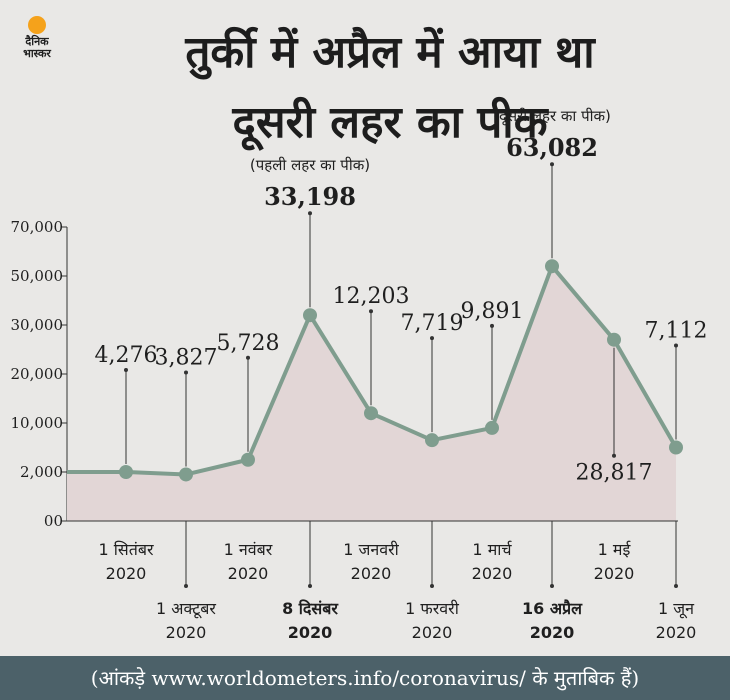  What do you see at coordinates (37, 41) in the screenshot?
I see `logo-text-line1: दैनिक` at bounding box center [37, 41].